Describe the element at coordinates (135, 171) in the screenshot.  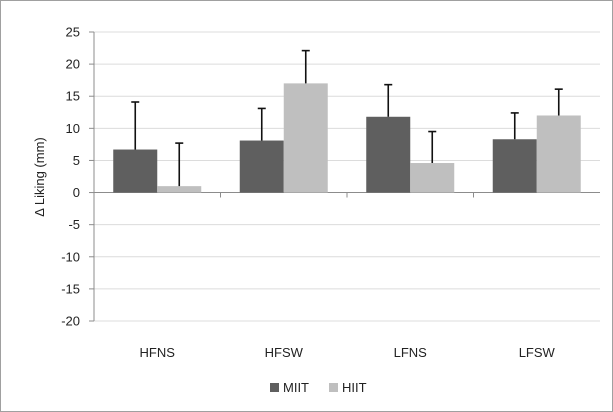
I see `bar-miit-hfns` at that location.